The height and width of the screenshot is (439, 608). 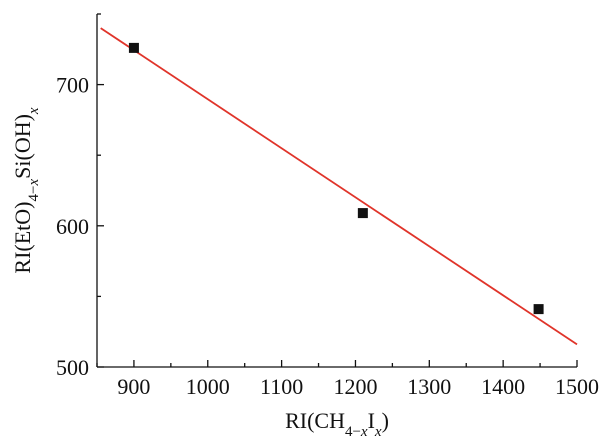 I want to click on x-ticks: 900 1000 1100 1200 1300 1400 1500, so click(x=347, y=379).